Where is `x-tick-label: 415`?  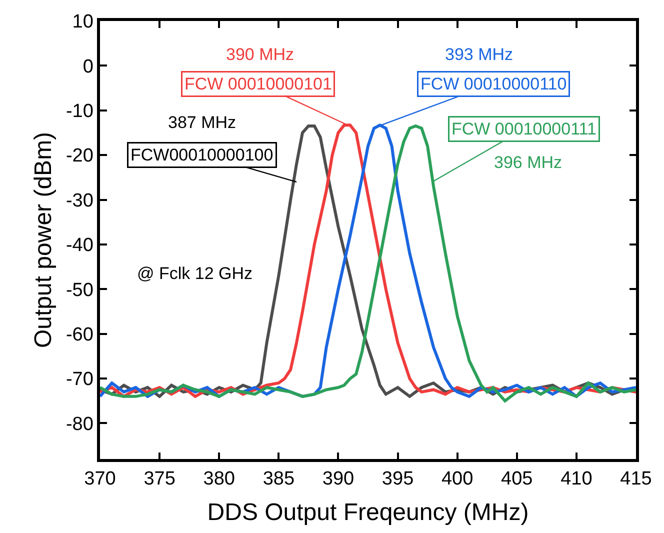
x-tick-label: 415 is located at coordinates (636, 479).